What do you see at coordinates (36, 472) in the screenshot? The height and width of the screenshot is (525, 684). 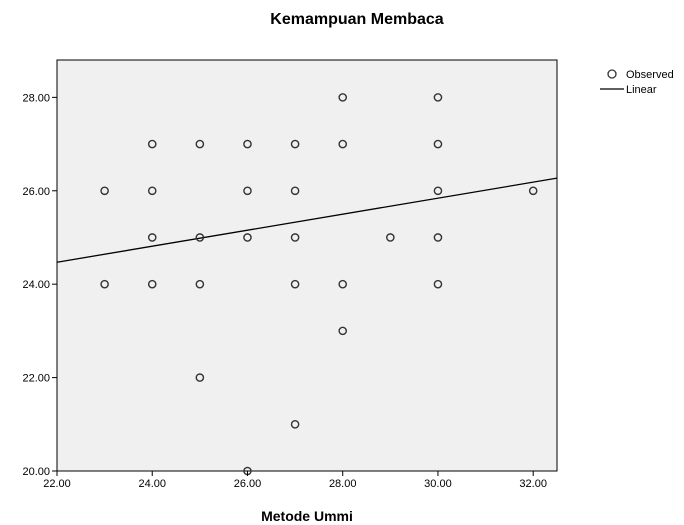 I see `y-tick-label: 20.00` at bounding box center [36, 472].